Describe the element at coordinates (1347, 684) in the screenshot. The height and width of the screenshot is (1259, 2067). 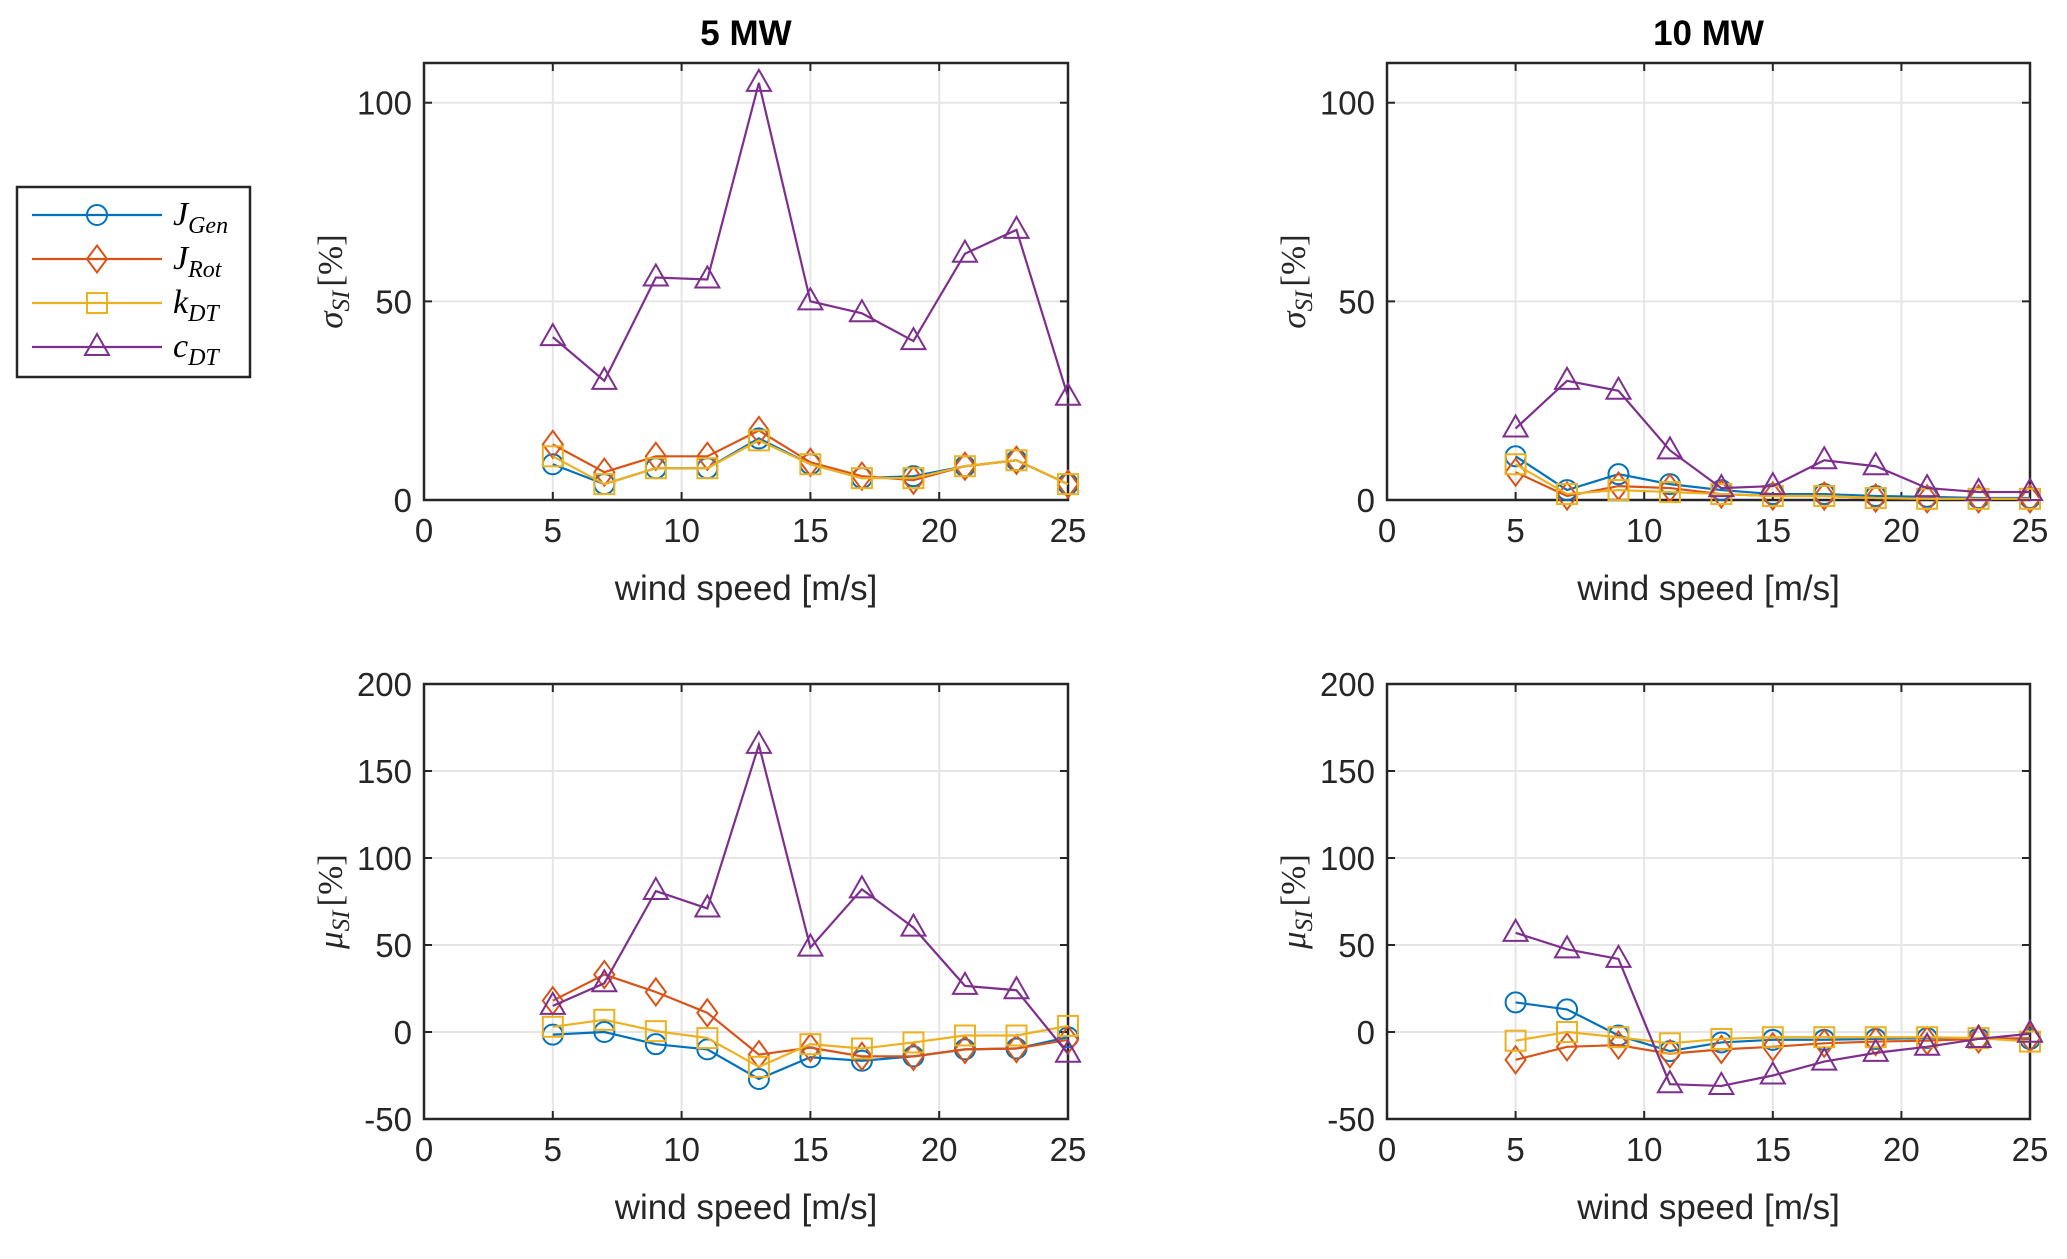
I see `y-tick-label: 200` at that location.